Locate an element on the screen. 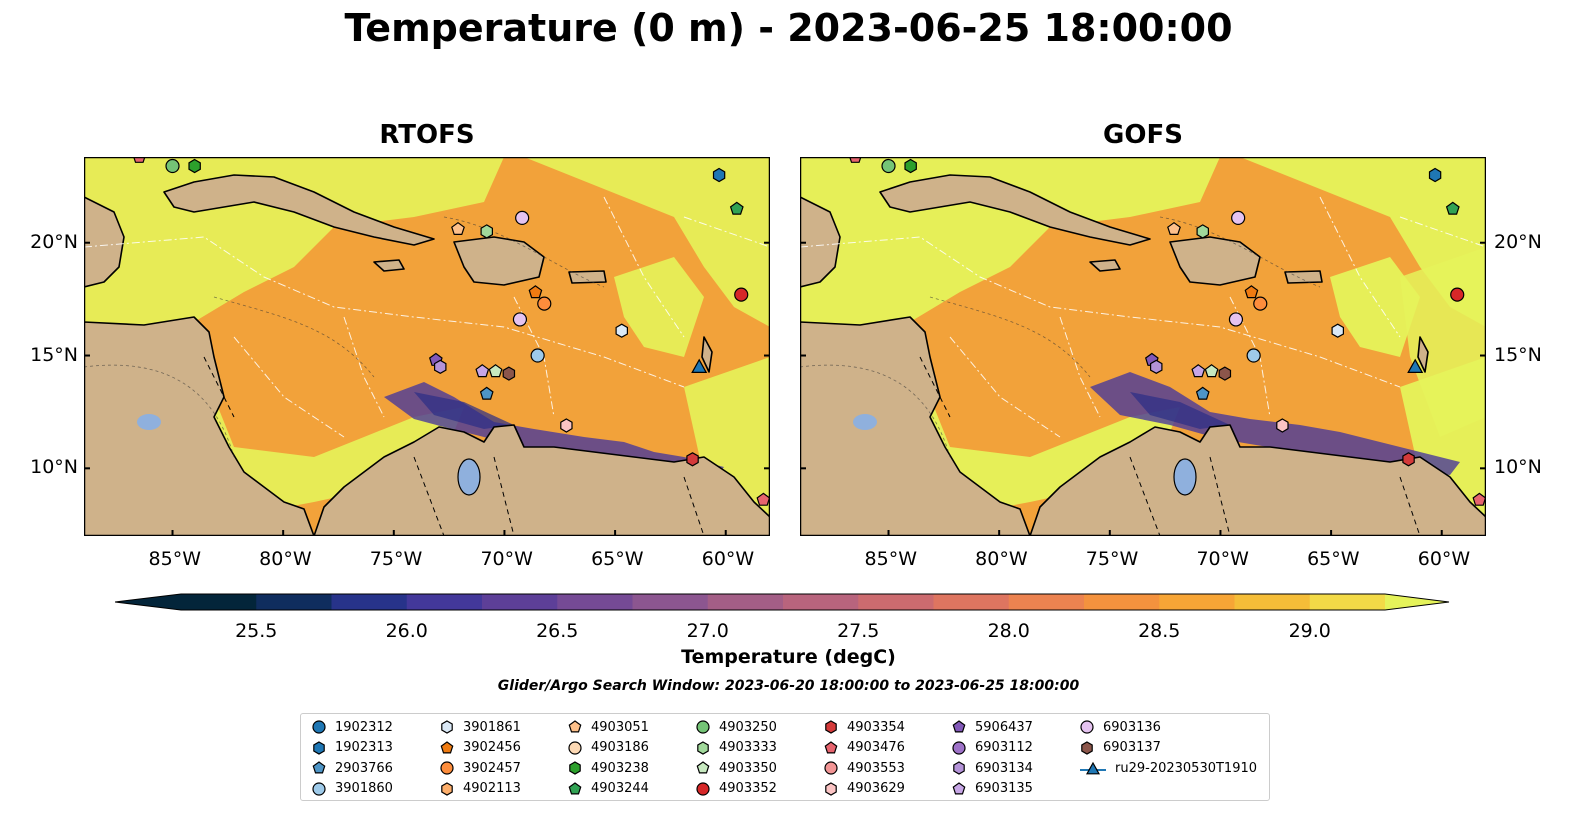  legend-item: 1902312 is located at coordinates (352, 727).